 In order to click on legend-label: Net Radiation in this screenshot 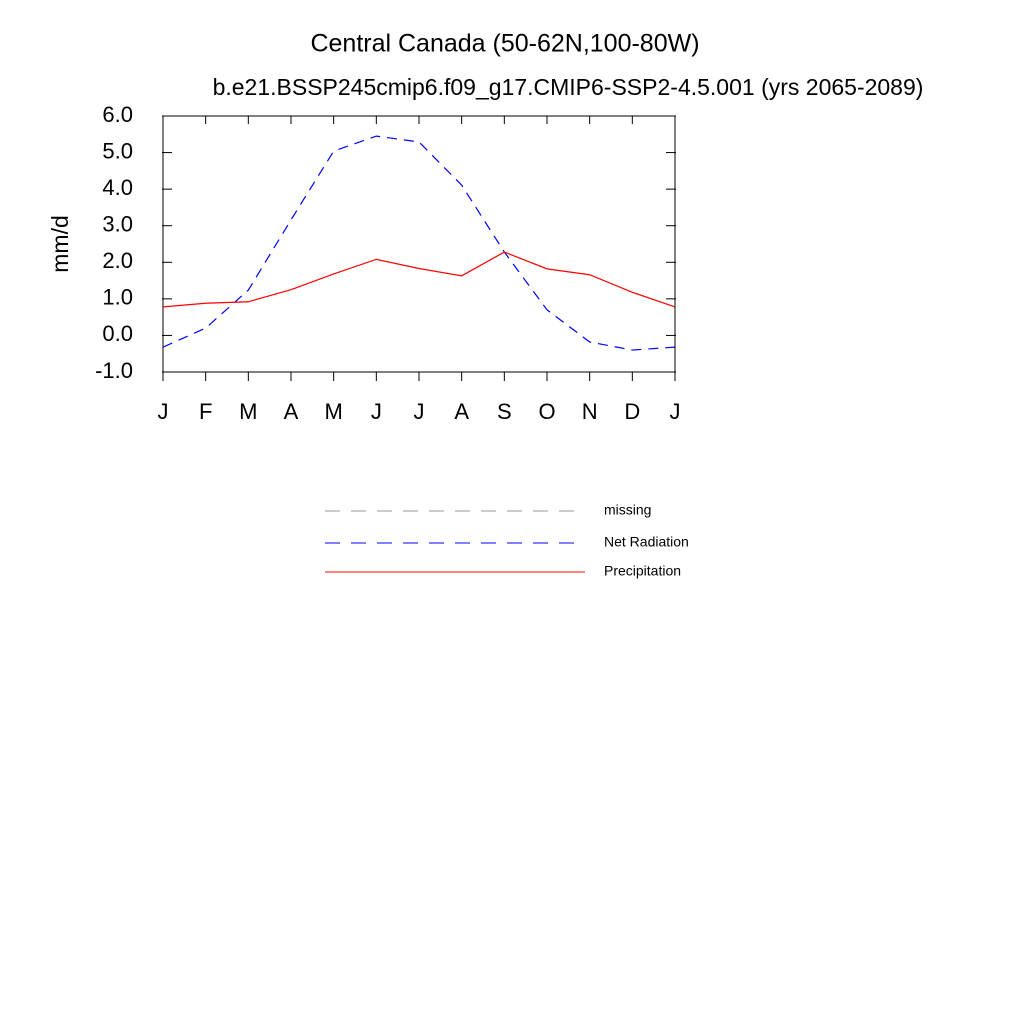, I will do `click(646, 542)`.